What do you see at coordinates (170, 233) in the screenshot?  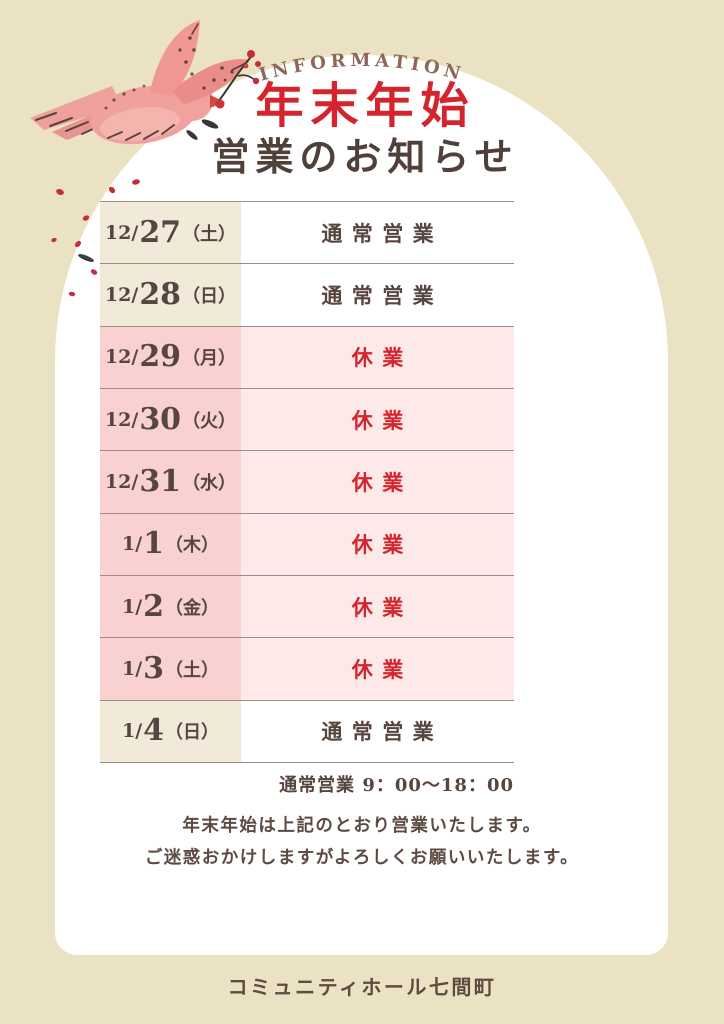 I see `date-cell: 12/27 （土）` at bounding box center [170, 233].